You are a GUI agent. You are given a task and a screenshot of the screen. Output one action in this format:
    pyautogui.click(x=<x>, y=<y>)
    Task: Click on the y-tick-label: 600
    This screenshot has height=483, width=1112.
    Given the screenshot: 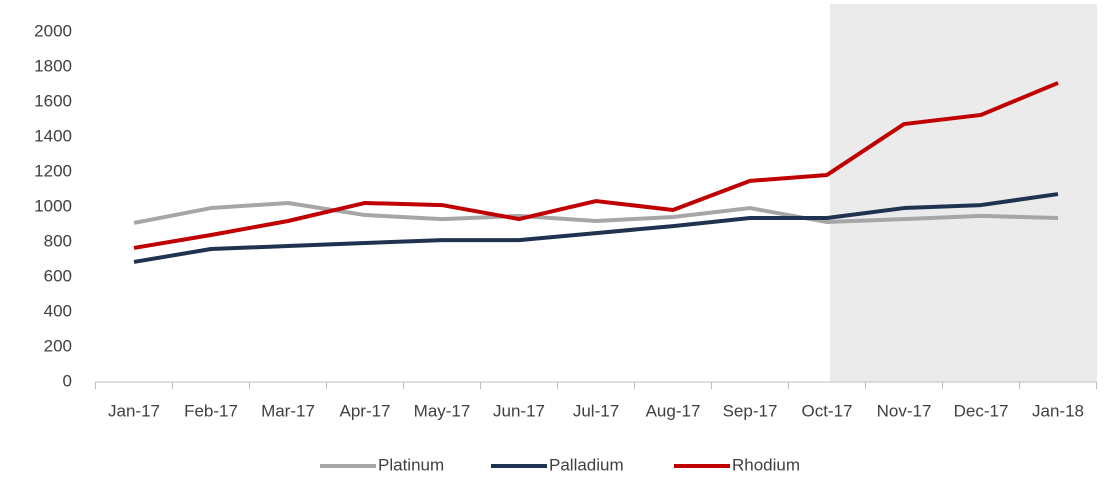 What is the action you would take?
    pyautogui.click(x=58, y=275)
    